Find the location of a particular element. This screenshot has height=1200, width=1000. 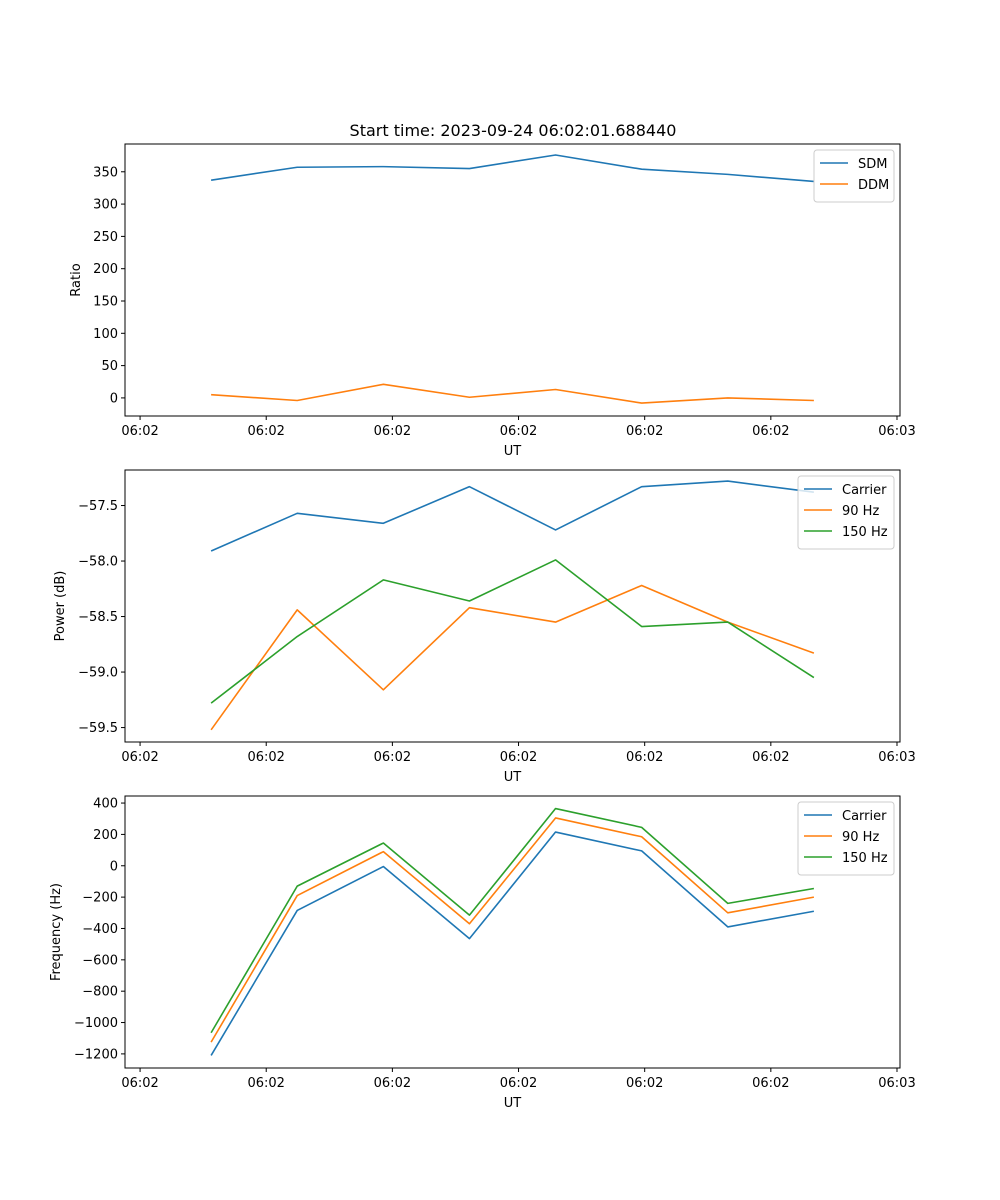

y-tick-label: −57.5 is located at coordinates (98, 506).